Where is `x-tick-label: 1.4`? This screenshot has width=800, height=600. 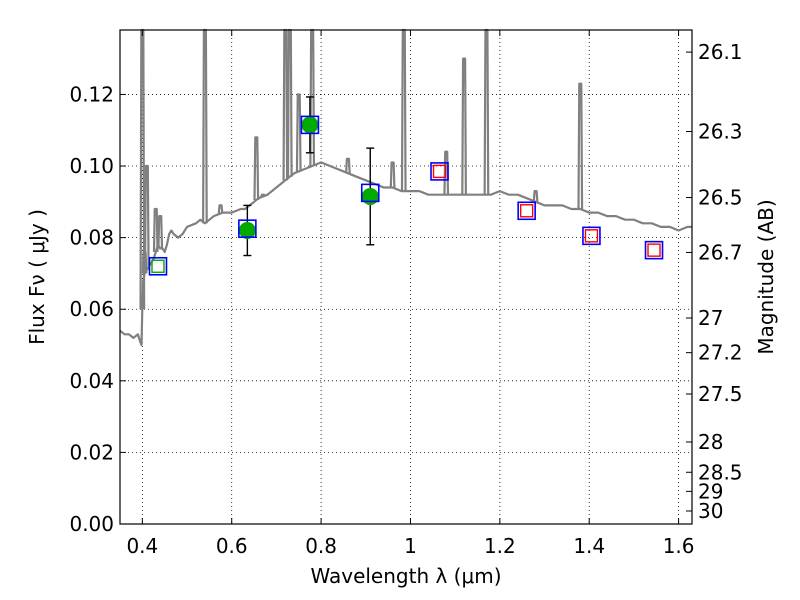 x-tick-label: 1.4 is located at coordinates (589, 546).